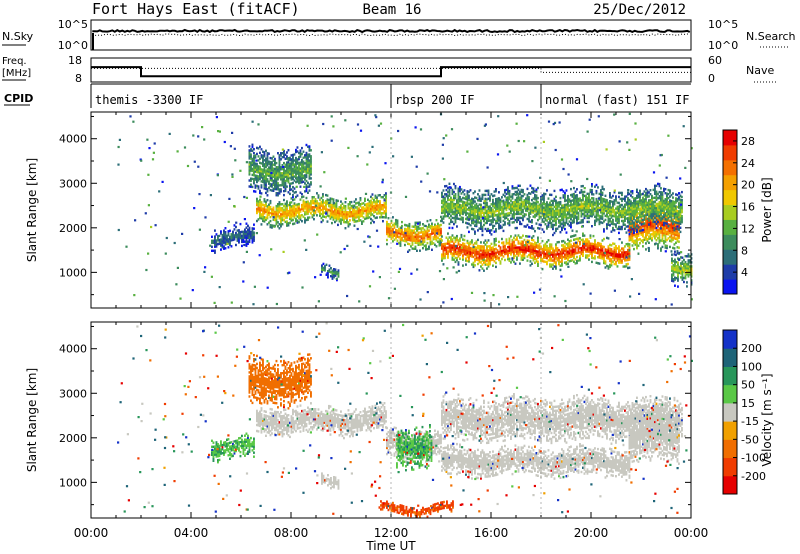 This screenshot has height=554, width=800. Describe the element at coordinates (14, 61) in the screenshot. I see `freq-label-line1: Freq.` at that location.